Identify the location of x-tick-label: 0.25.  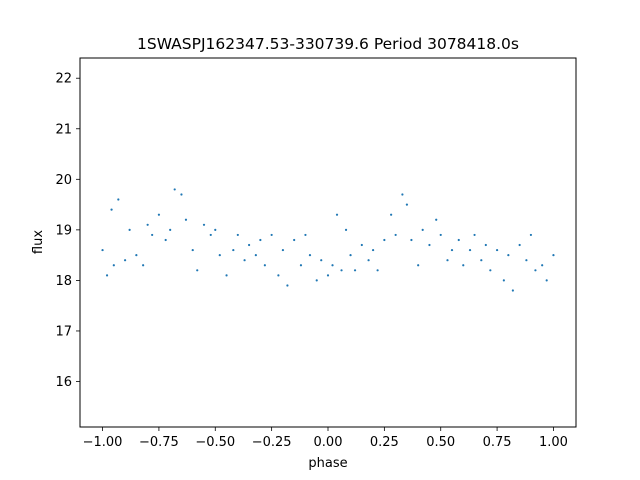
(384, 442).